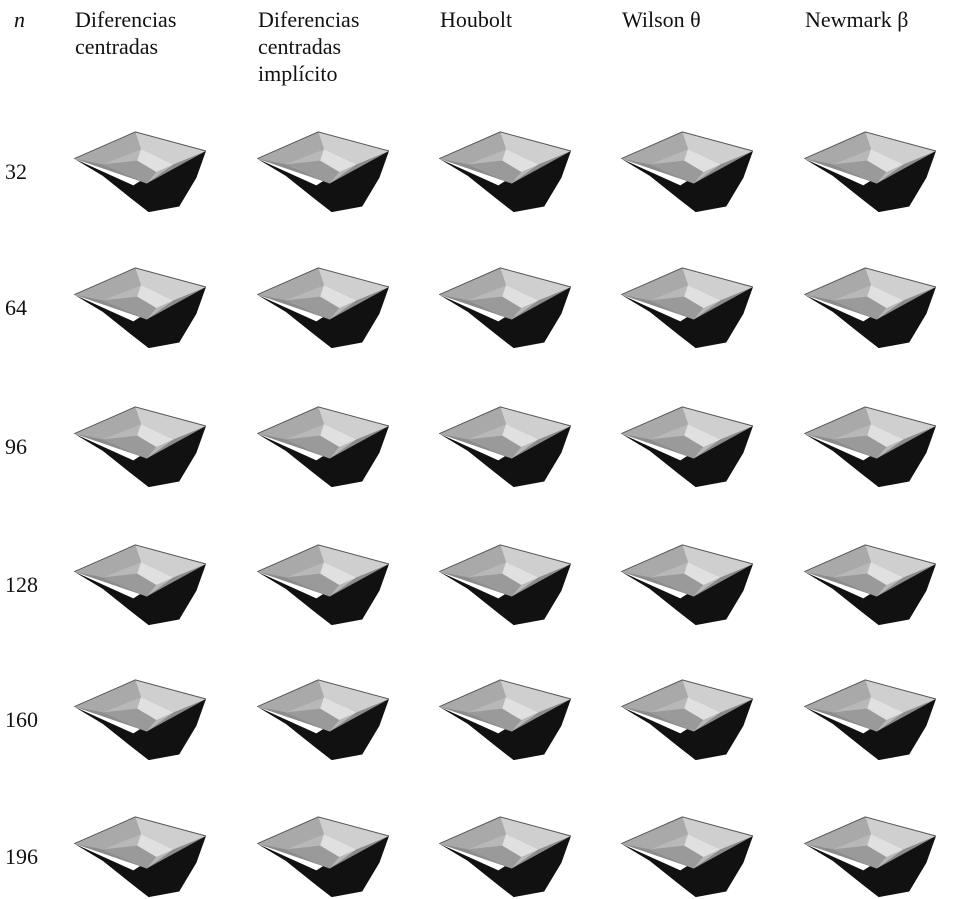 The width and height of the screenshot is (961, 899). I want to click on row-label: 128, so click(21, 584).